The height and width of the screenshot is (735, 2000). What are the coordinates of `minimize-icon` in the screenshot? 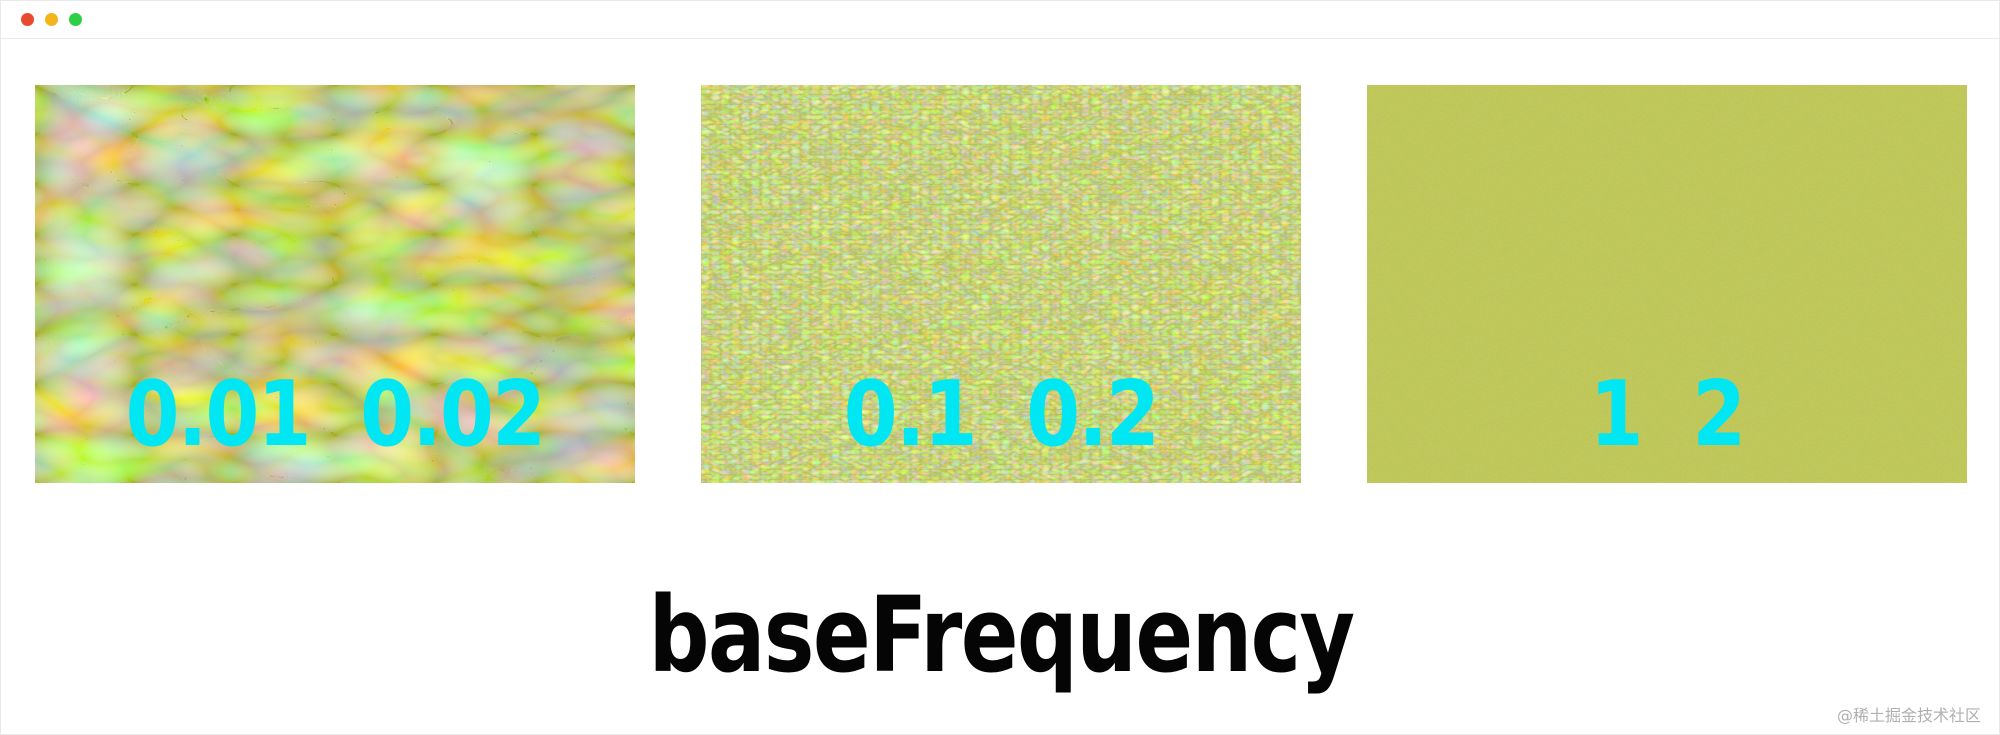 It's located at (51, 19).